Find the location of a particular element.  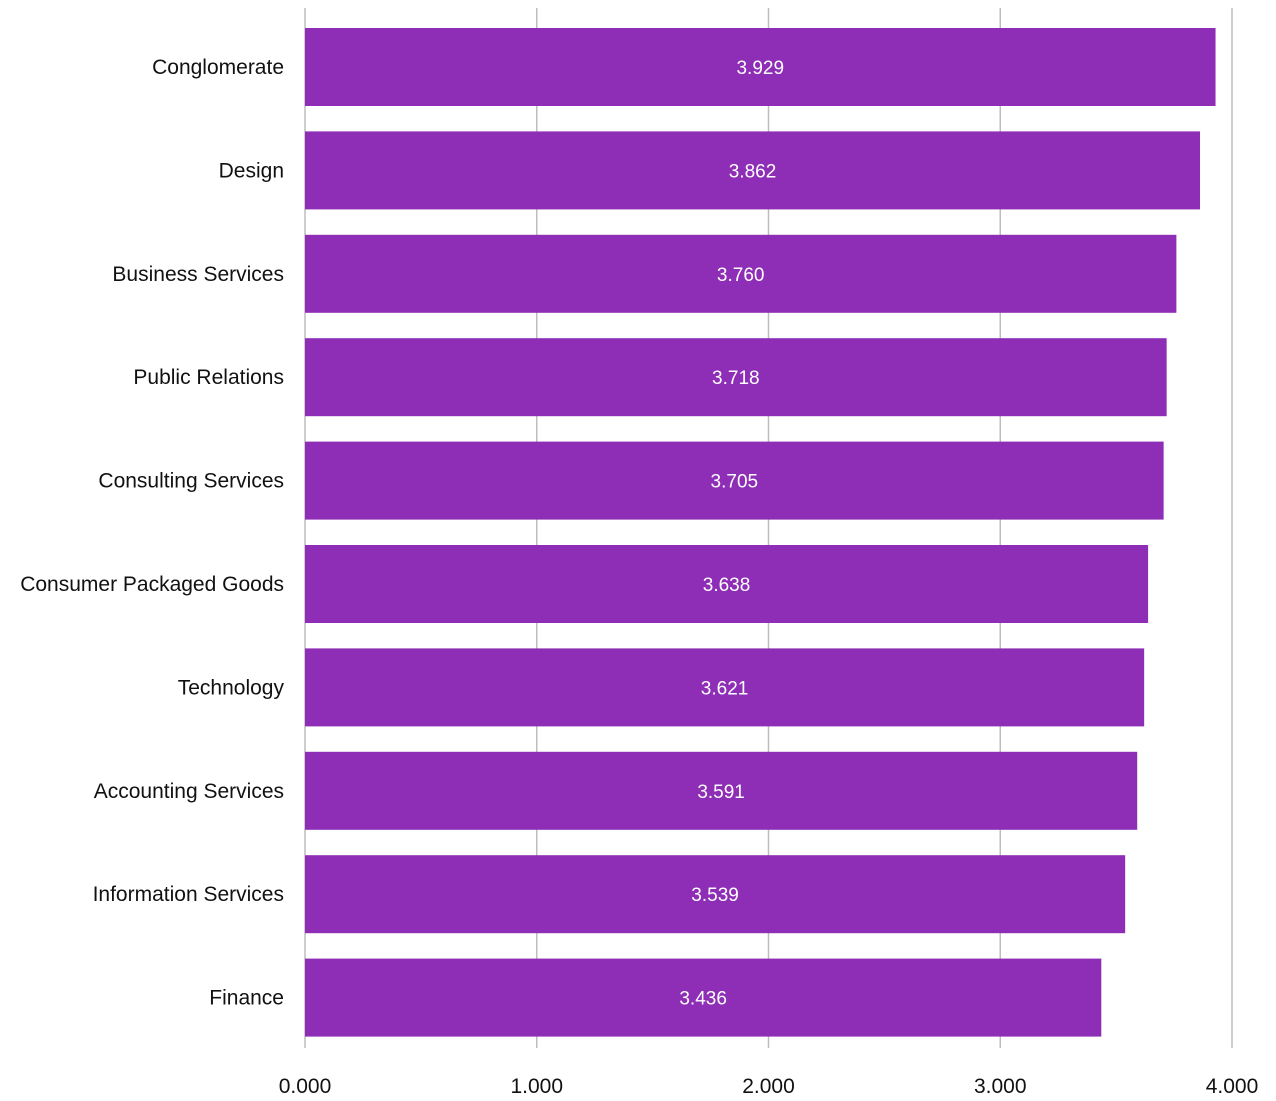

bar-consumer-packaged-goods is located at coordinates (727, 584).